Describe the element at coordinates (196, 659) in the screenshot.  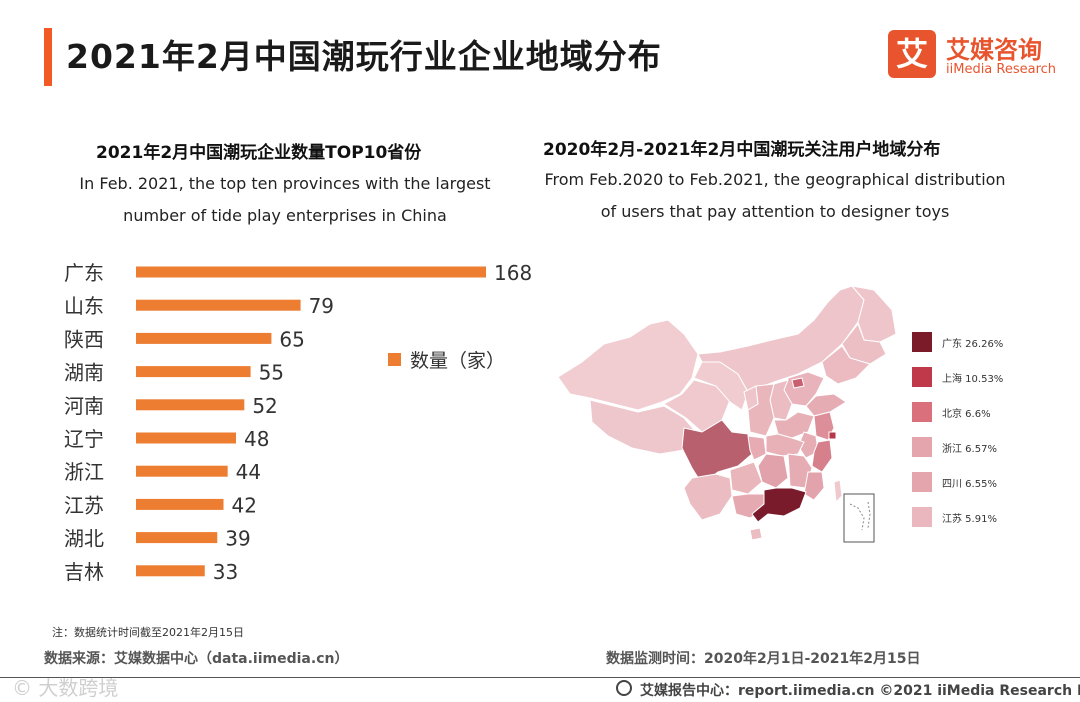
I see `data-source: 数据来源：艾媒数据中心（data.iimedia.cn）` at that location.